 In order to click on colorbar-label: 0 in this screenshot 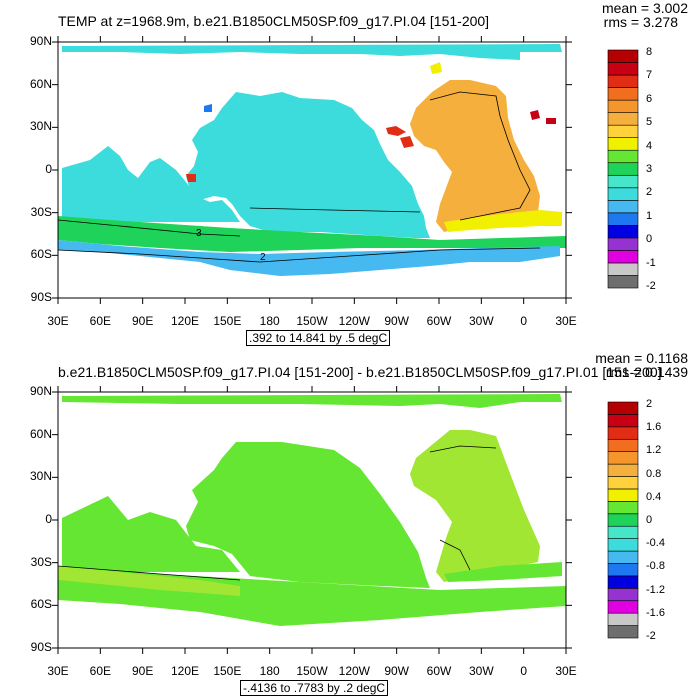, I will do `click(649, 239)`.